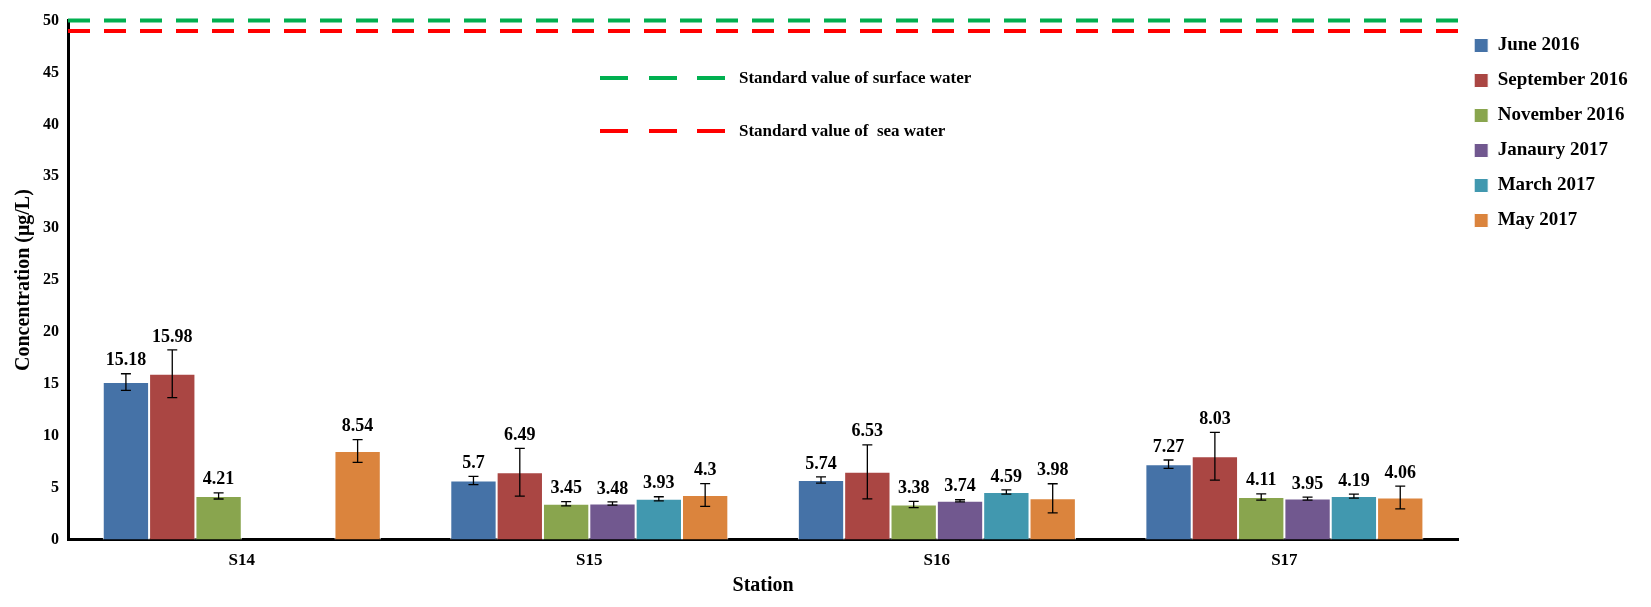 The width and height of the screenshot is (1651, 607). Describe the element at coordinates (51, 434) in the screenshot. I see `y-tick-label: 10` at that location.